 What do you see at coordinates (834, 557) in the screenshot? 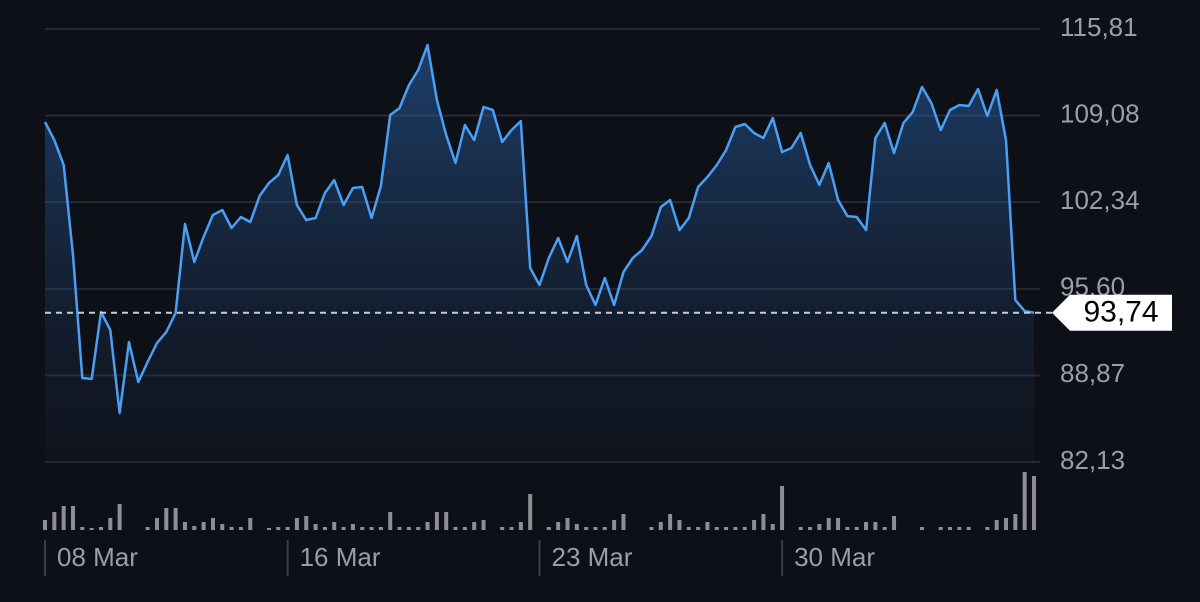
I see `x-tick-label: 30 Mar` at bounding box center [834, 557].